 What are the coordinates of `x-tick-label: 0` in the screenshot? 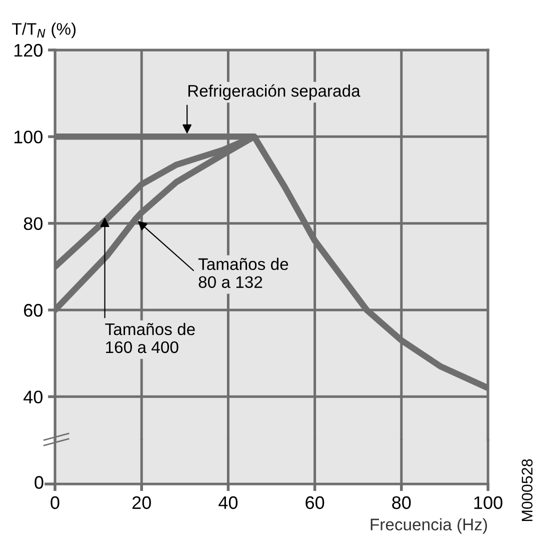 It's located at (55, 503).